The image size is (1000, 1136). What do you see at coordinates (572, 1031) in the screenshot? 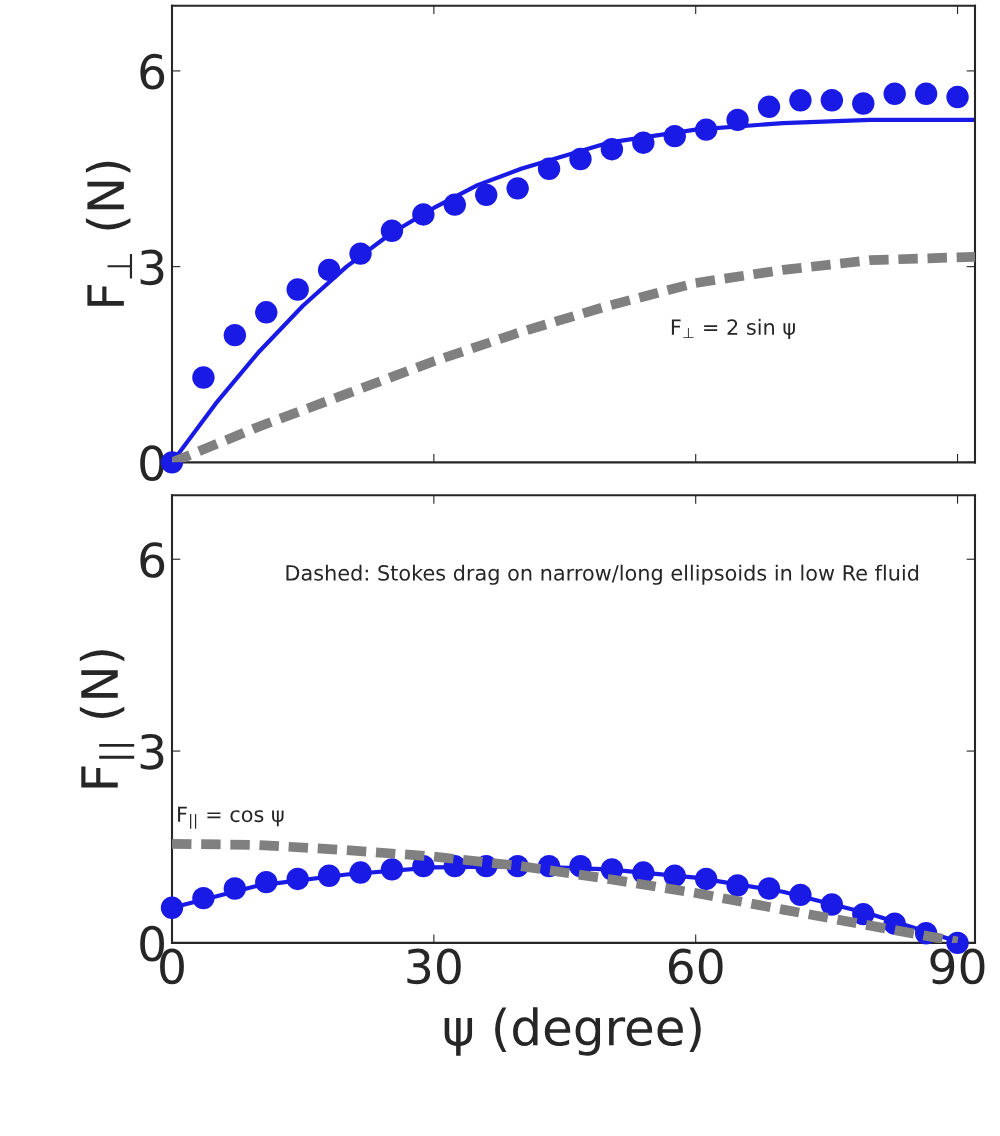
I see `x-axis-title: ψ (degree)` at bounding box center [572, 1031].